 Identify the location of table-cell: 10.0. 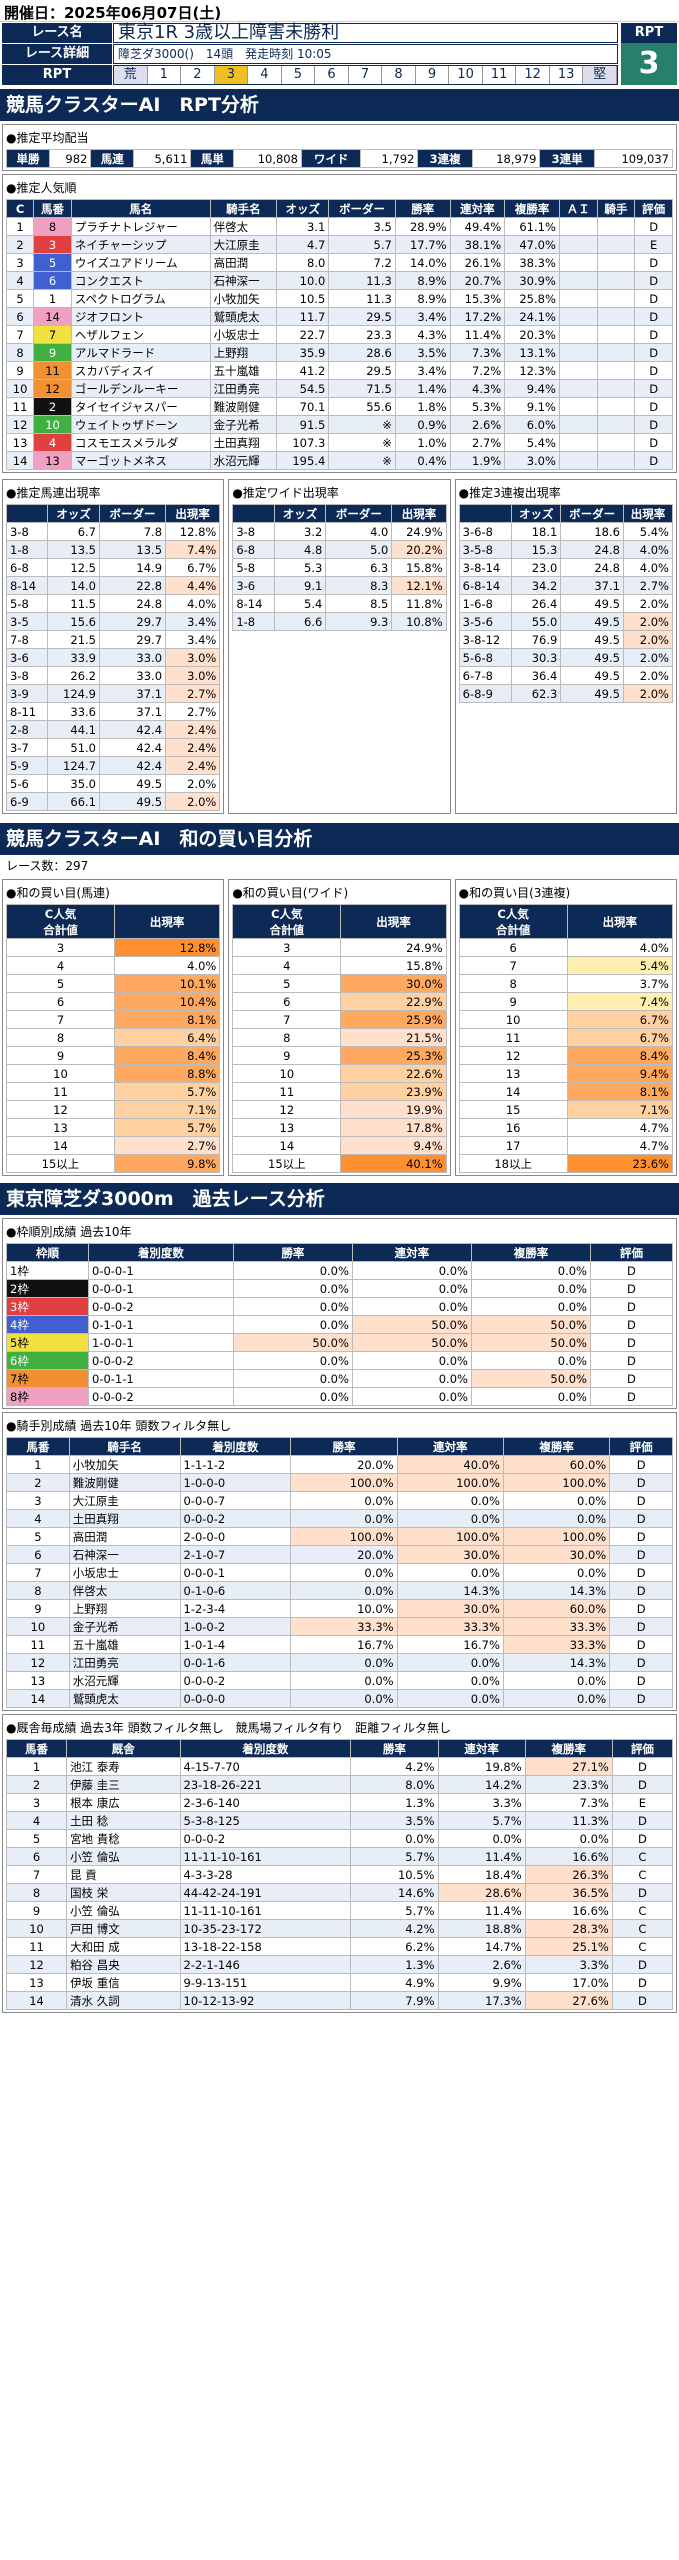
(303, 280).